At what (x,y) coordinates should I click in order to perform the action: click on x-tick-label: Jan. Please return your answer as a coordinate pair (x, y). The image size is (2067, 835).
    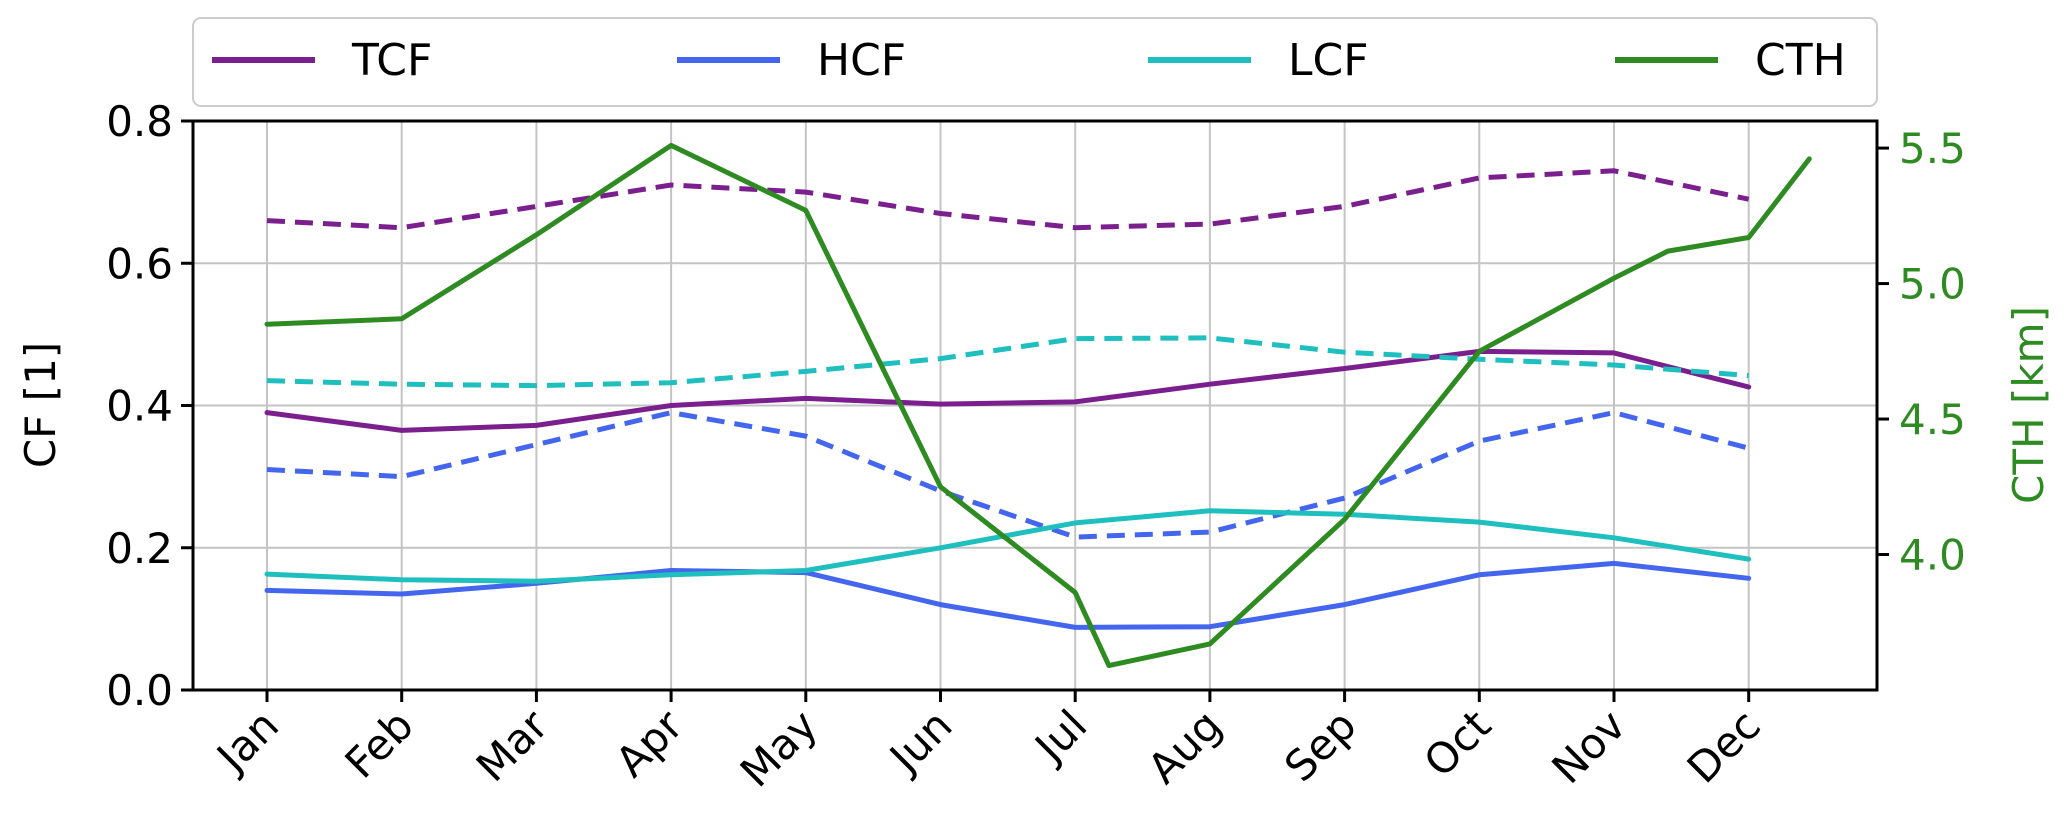
    Looking at the image, I should click on (247, 741).